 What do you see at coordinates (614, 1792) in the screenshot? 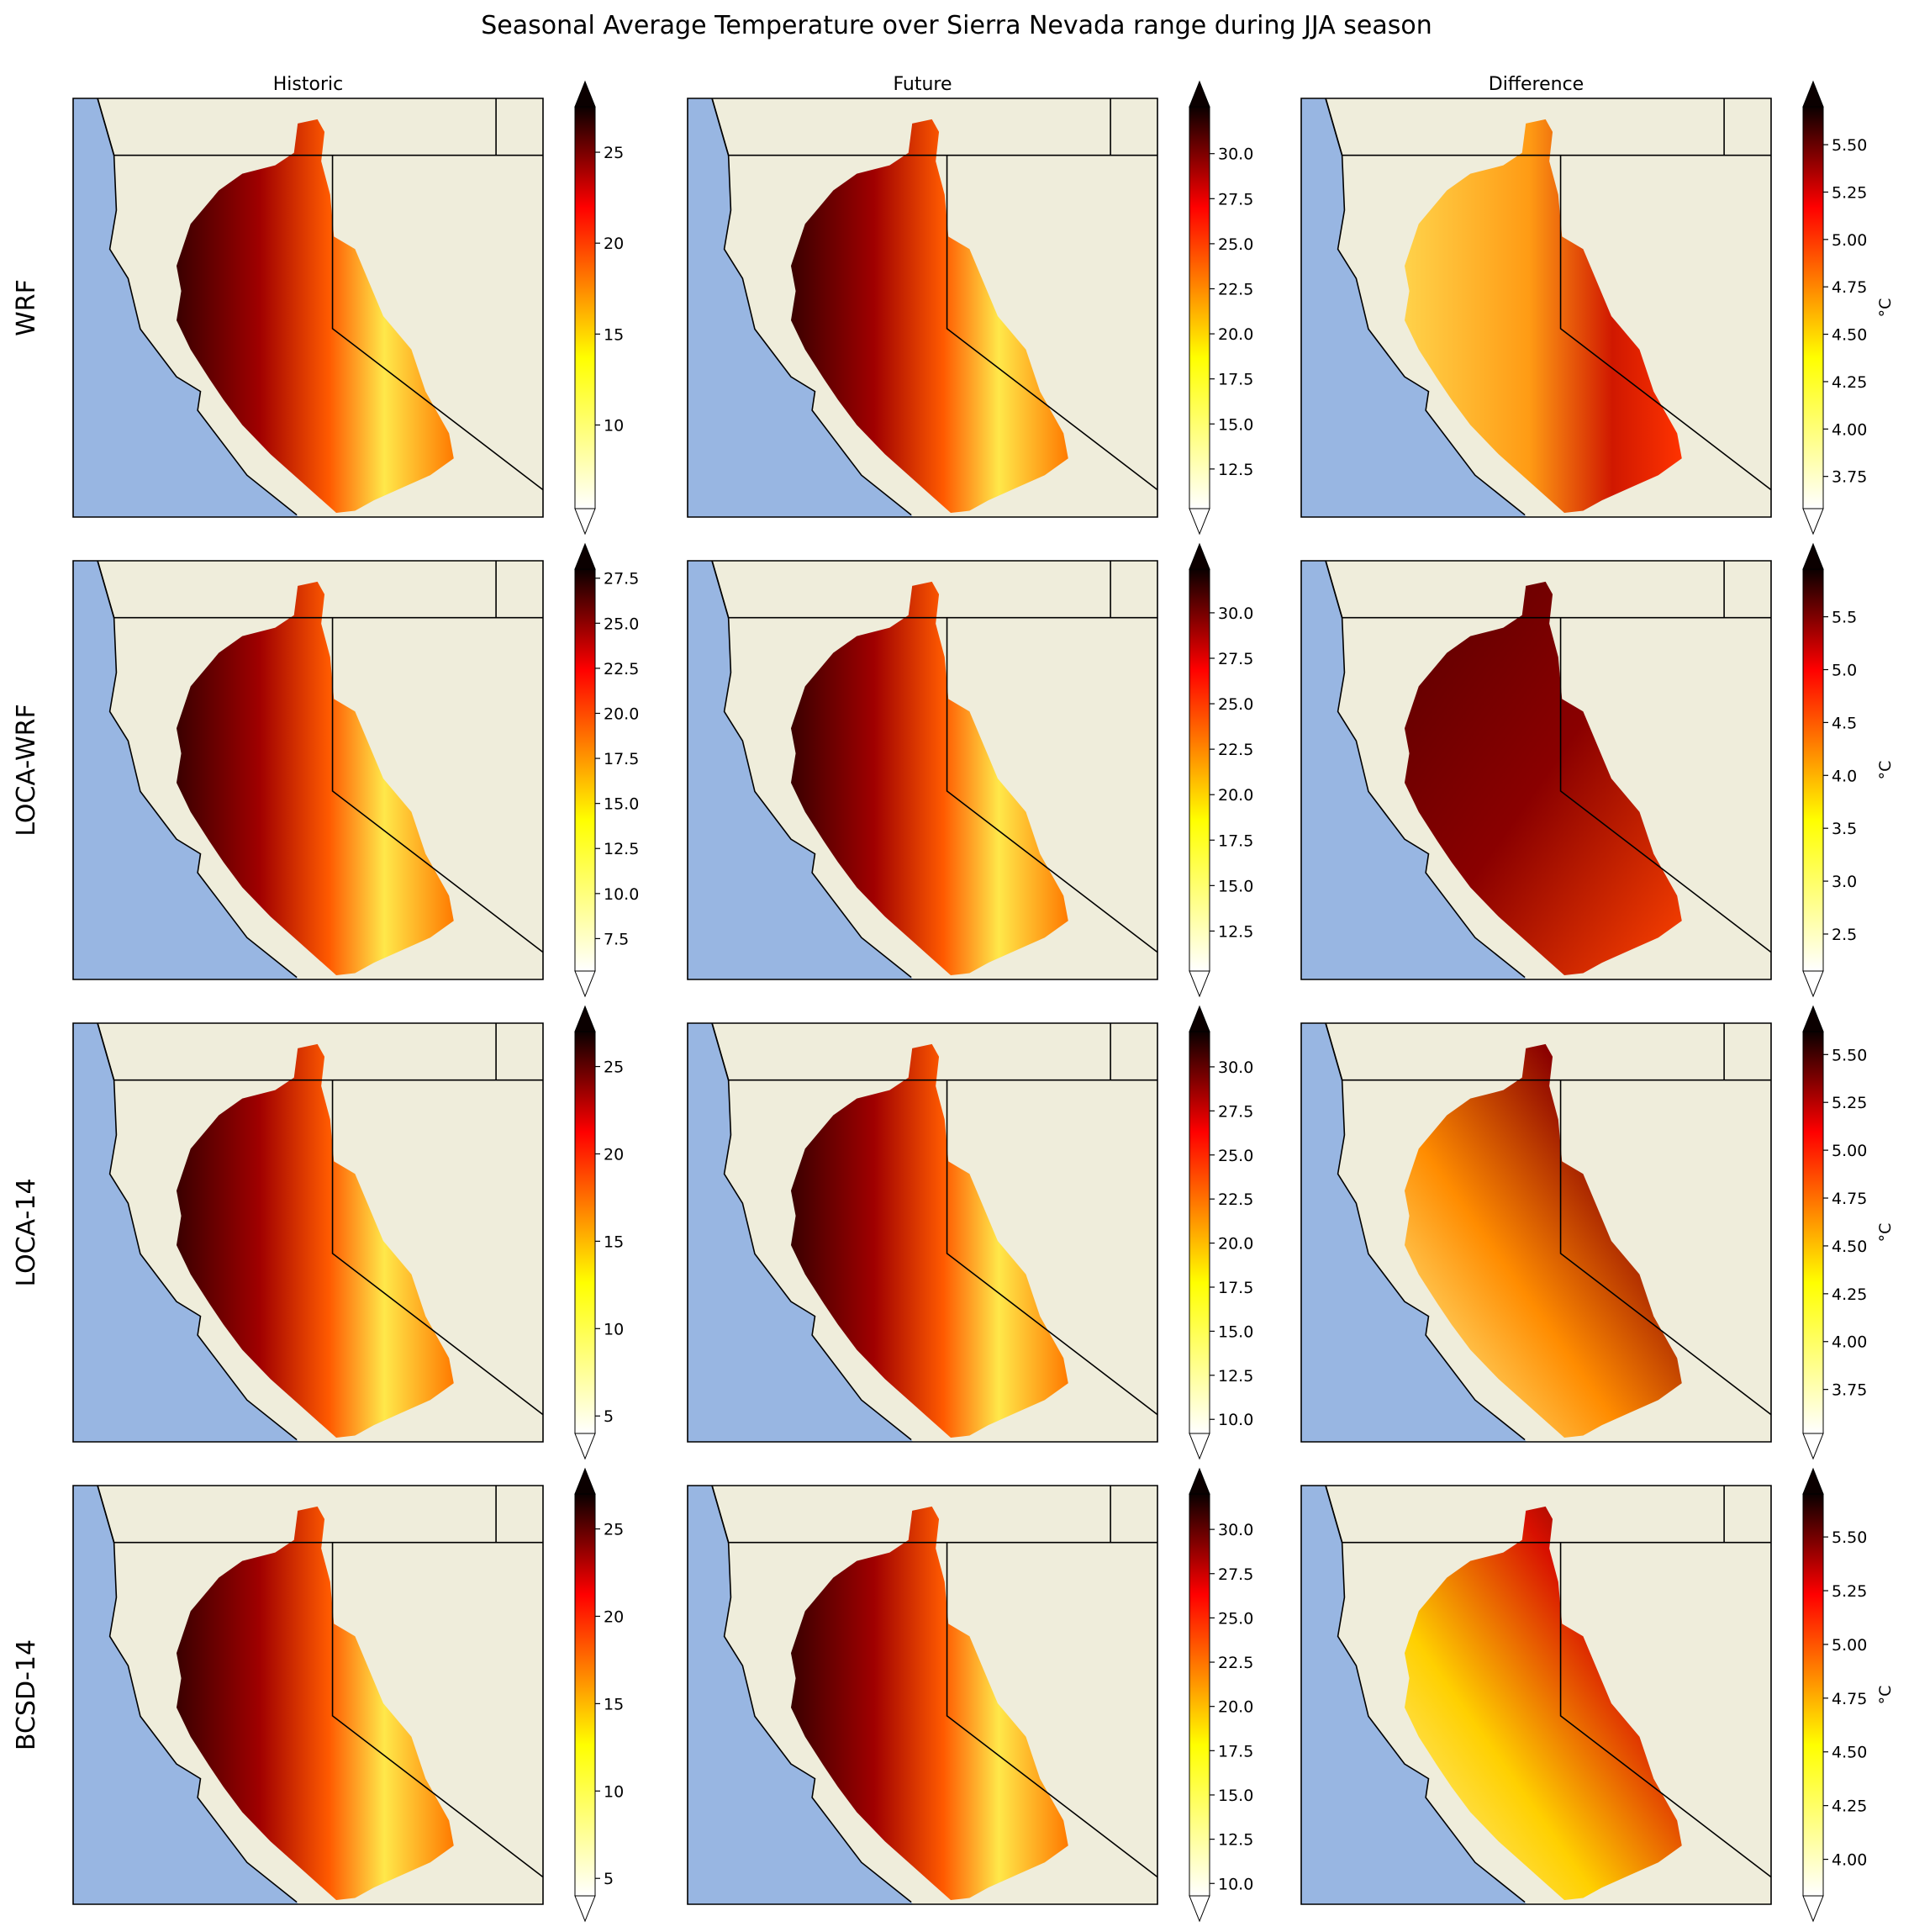
I see `colorbar-tick-label: 10` at bounding box center [614, 1792].